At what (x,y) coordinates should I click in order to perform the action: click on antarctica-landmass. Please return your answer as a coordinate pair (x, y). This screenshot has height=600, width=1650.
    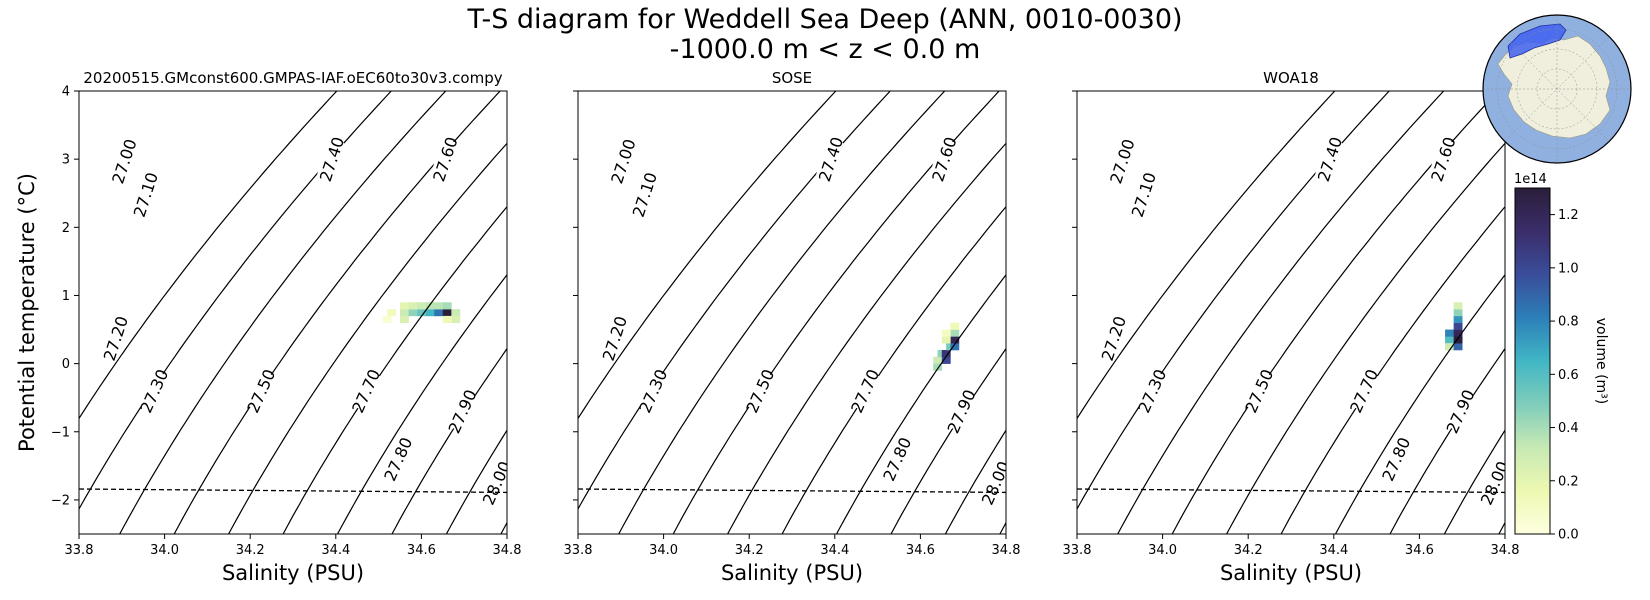
    Looking at the image, I should click on (1554, 87).